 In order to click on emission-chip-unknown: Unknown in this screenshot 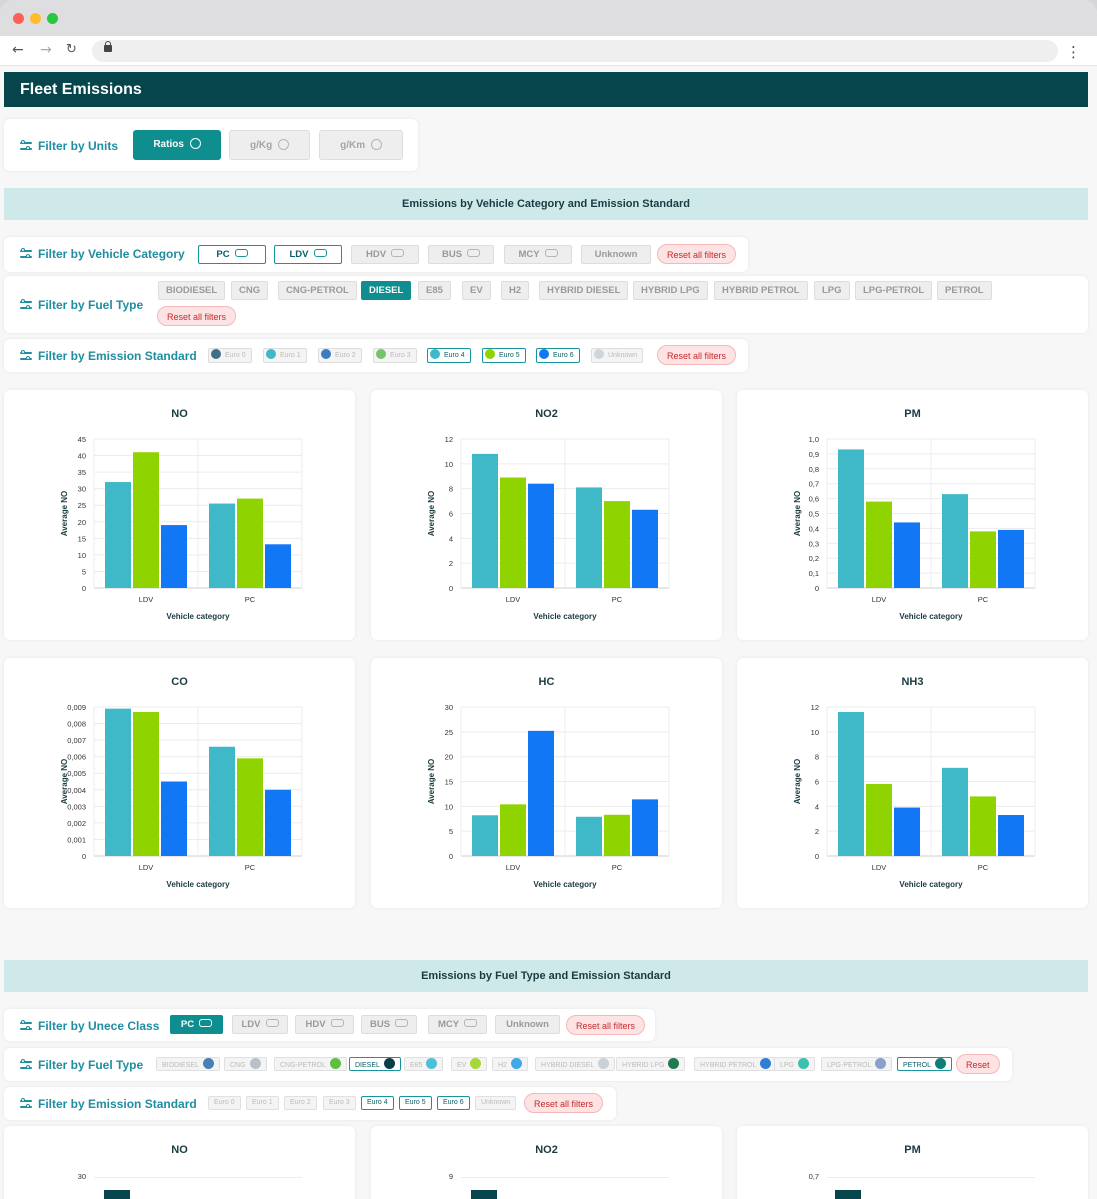, I will do `click(496, 1103)`.